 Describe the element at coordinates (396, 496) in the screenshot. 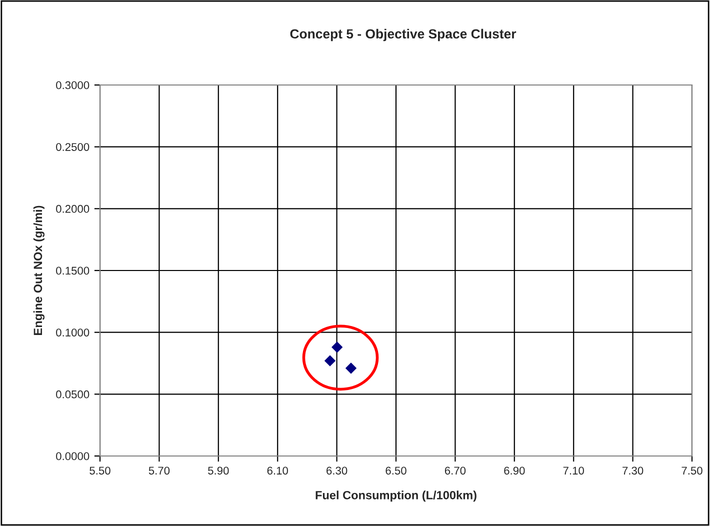

I see `x-axis-title: Fuel Consumption (L/100km)` at that location.